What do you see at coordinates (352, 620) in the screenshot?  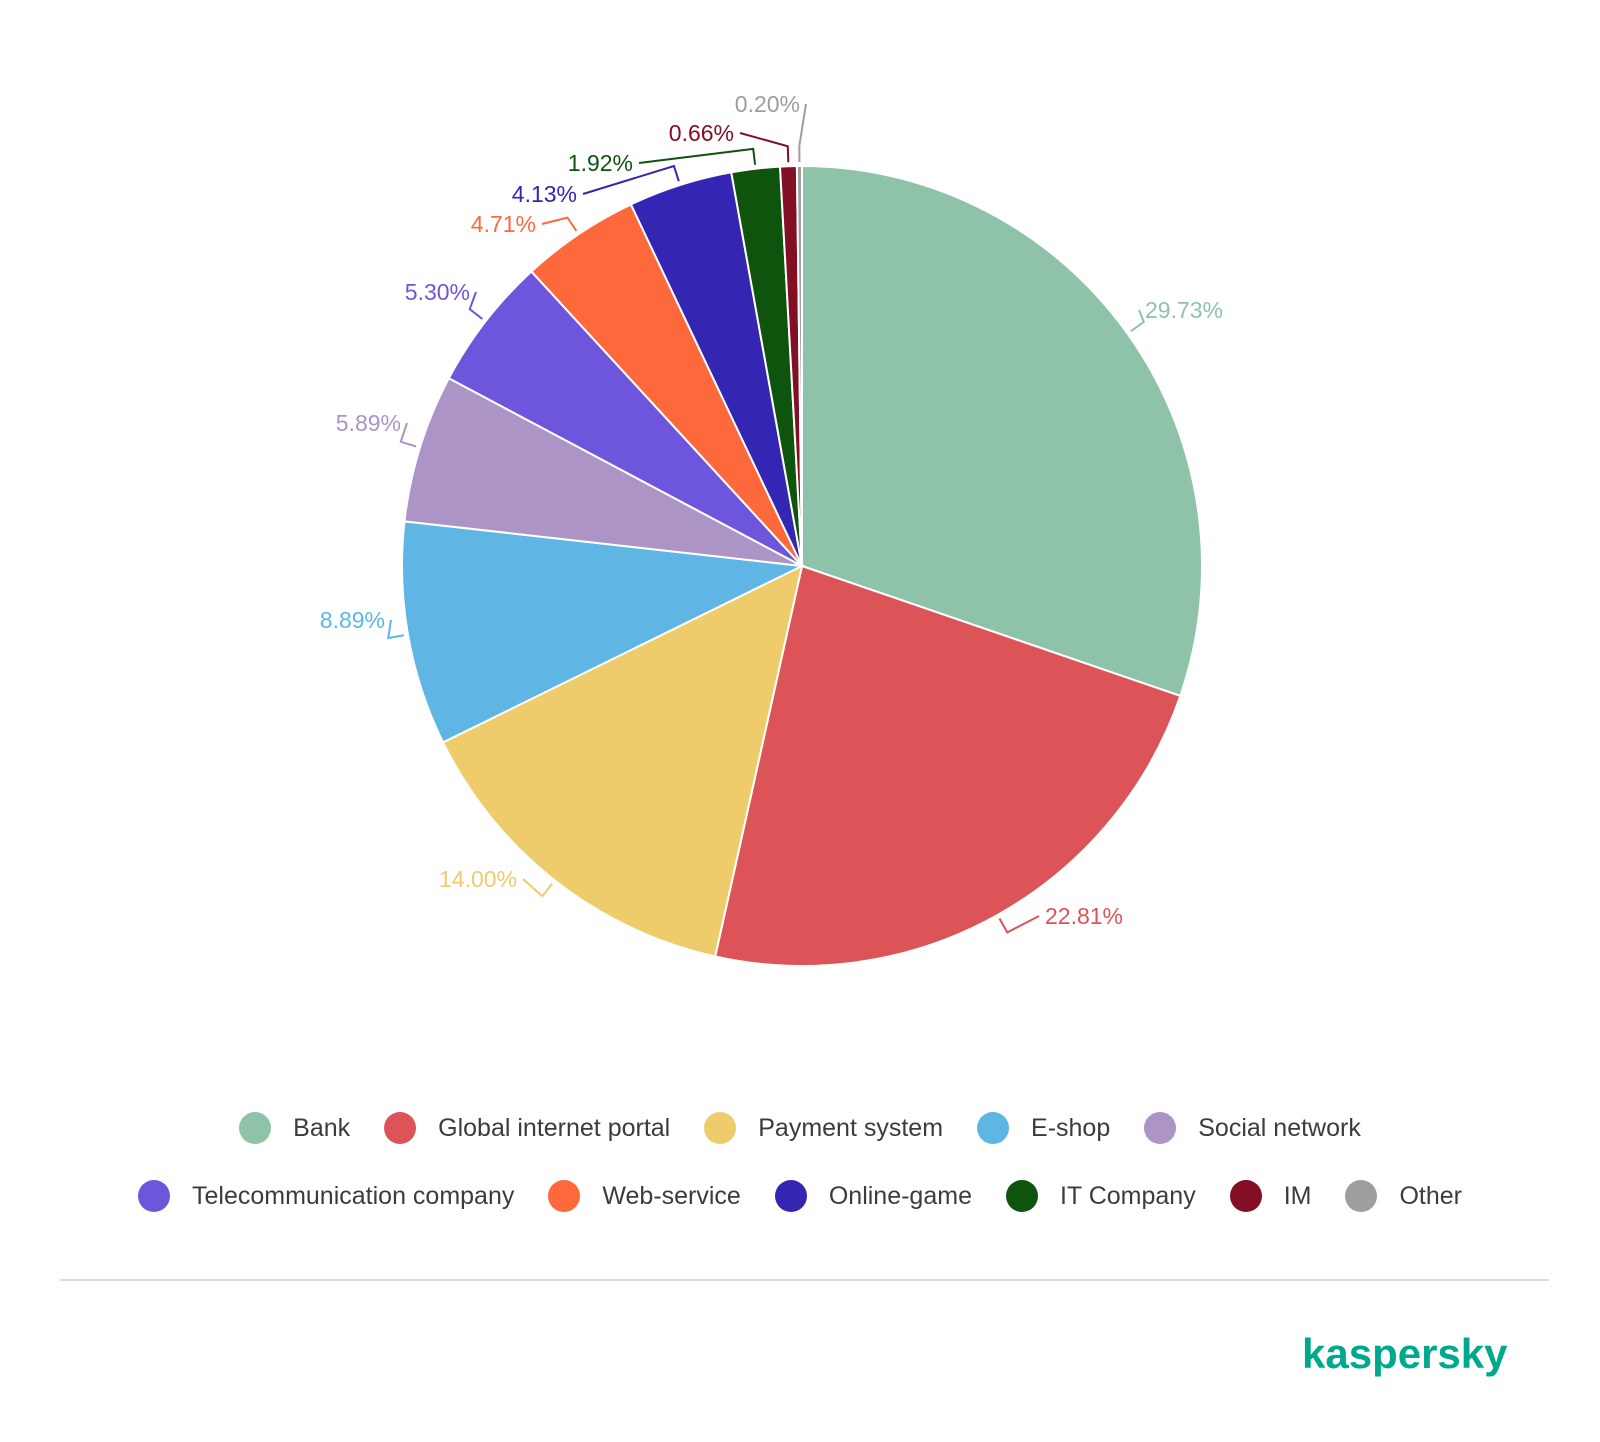 I see `data-label: 8.89%` at bounding box center [352, 620].